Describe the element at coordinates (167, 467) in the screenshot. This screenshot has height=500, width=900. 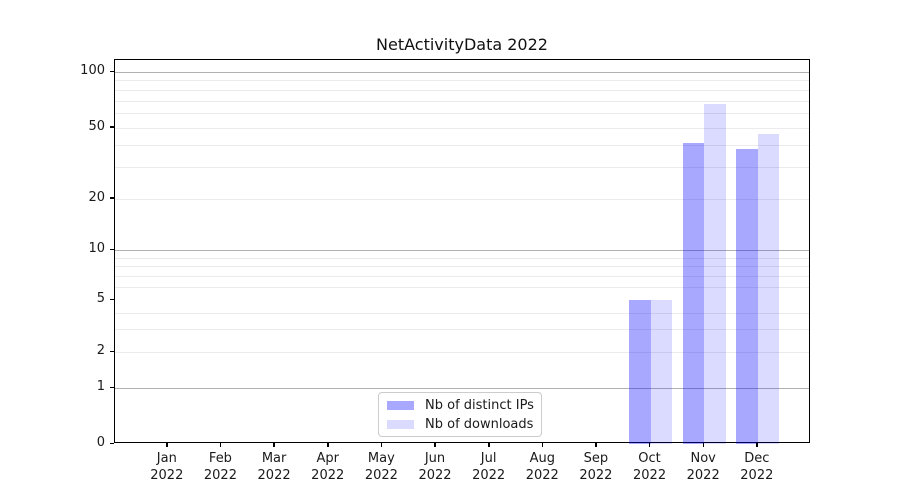
I see `x-tick-label: Jan 2022` at that location.